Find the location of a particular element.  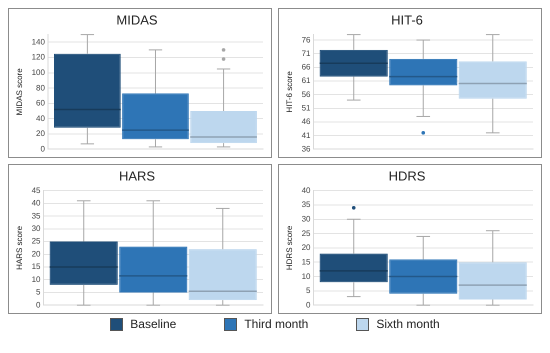

y-tick-label: 80 is located at coordinates (41, 87).